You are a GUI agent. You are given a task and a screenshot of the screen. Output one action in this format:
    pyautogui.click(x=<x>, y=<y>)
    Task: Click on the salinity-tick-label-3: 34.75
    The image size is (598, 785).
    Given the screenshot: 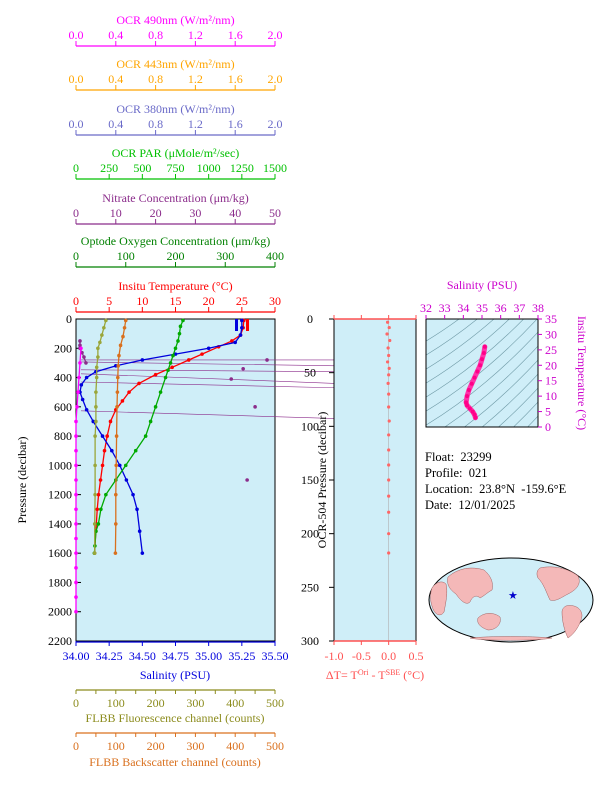 What is the action you would take?
    pyautogui.click(x=175, y=656)
    